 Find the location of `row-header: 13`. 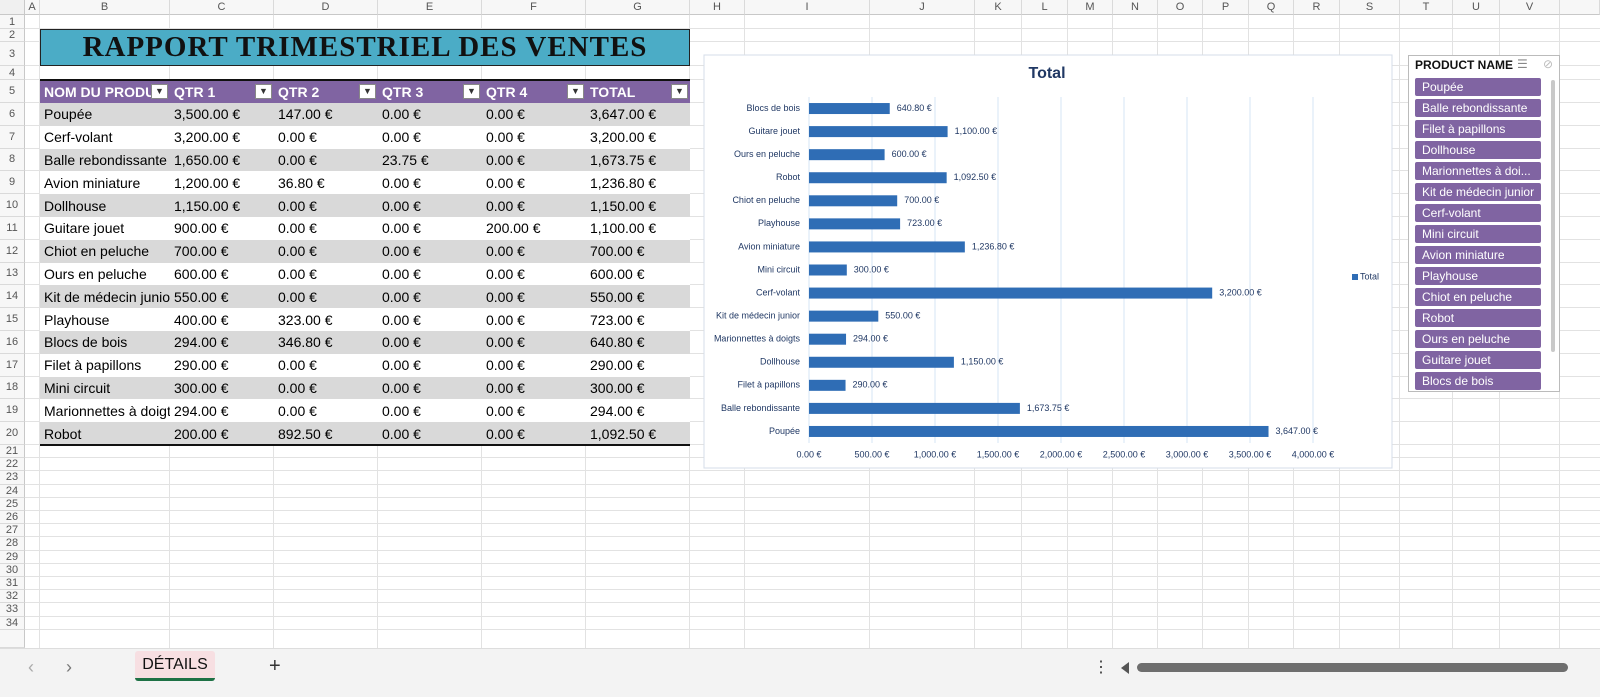

row-header: 13 is located at coordinates (12, 274).